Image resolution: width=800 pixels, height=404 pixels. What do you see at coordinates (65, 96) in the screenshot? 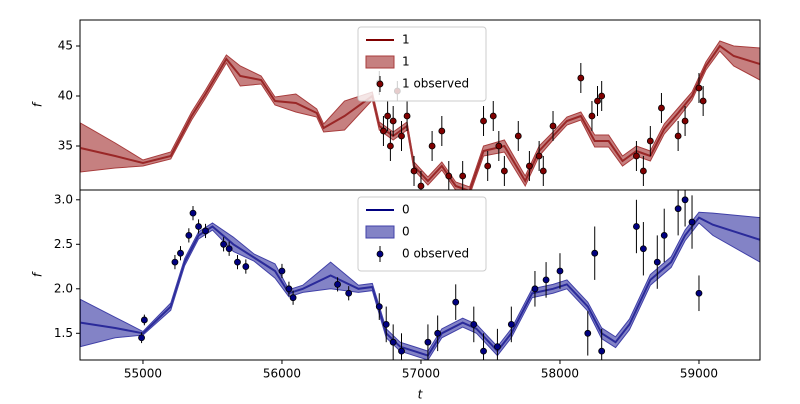
I see `y-tick-label: 40` at bounding box center [65, 96].